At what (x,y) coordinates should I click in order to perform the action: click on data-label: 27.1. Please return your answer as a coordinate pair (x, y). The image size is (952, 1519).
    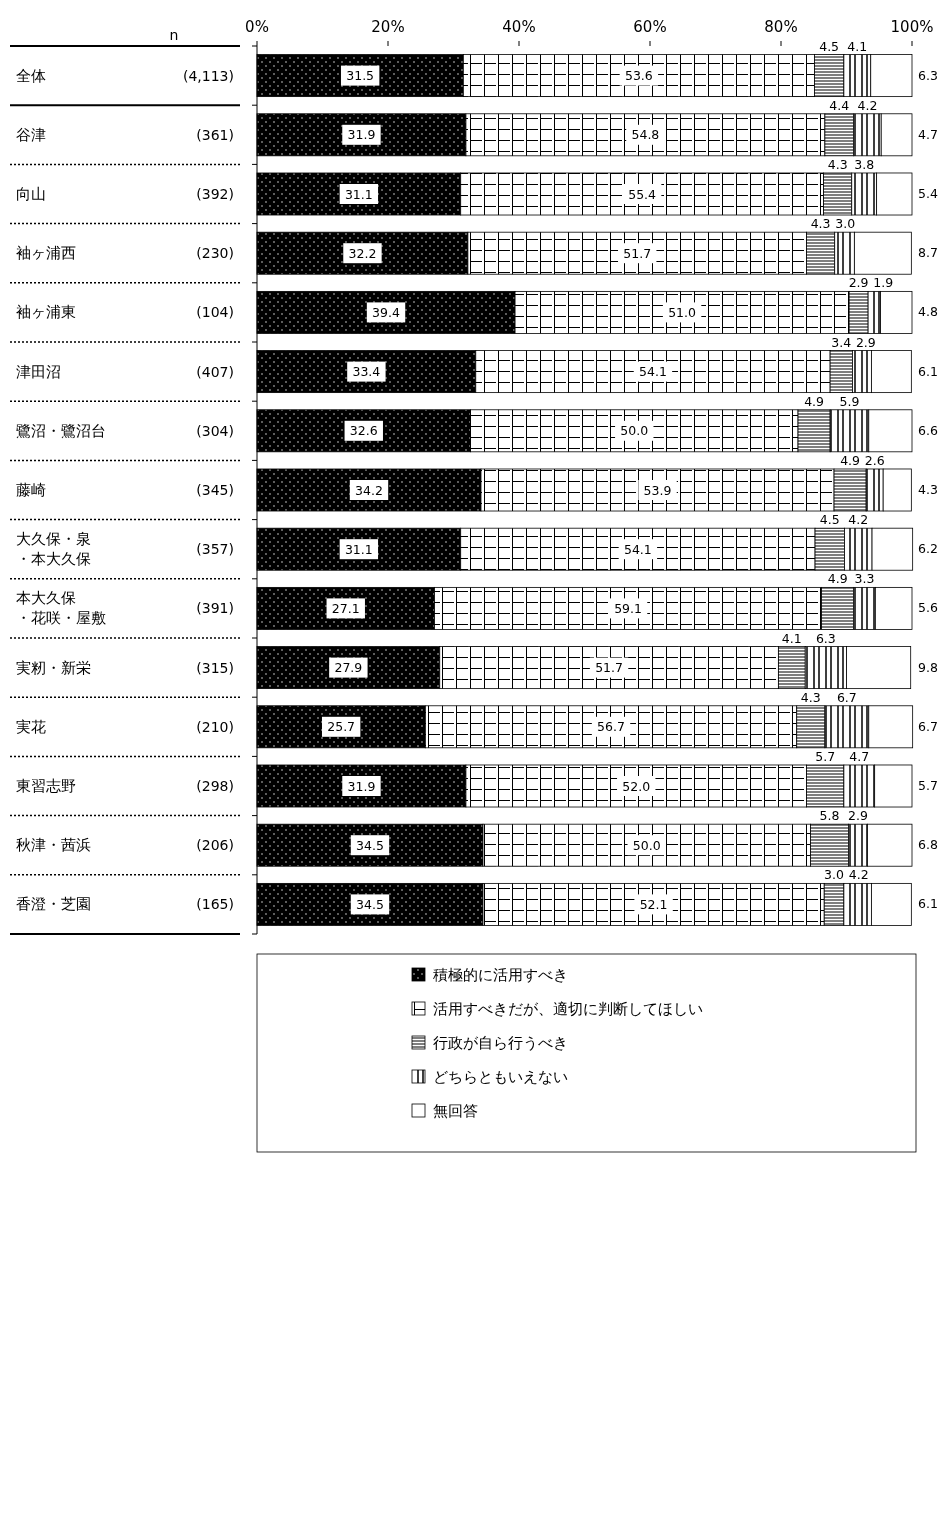
    Looking at the image, I should click on (345, 608).